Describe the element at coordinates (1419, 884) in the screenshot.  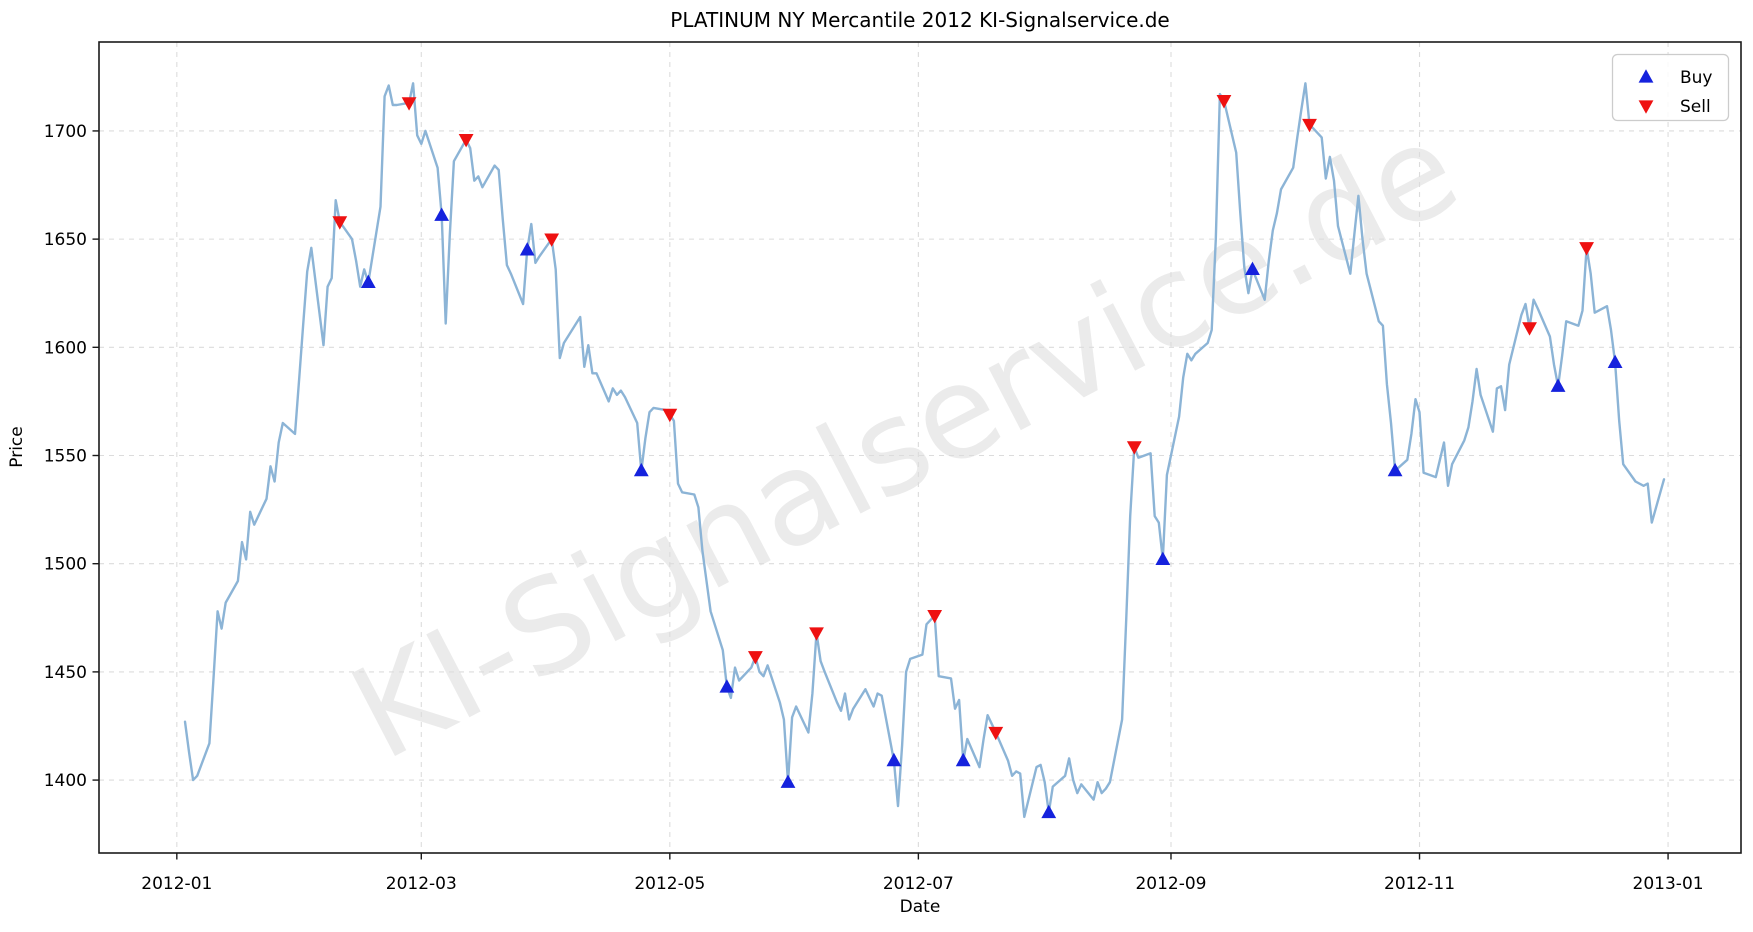
I see `x-tick-label: 2012-11` at that location.